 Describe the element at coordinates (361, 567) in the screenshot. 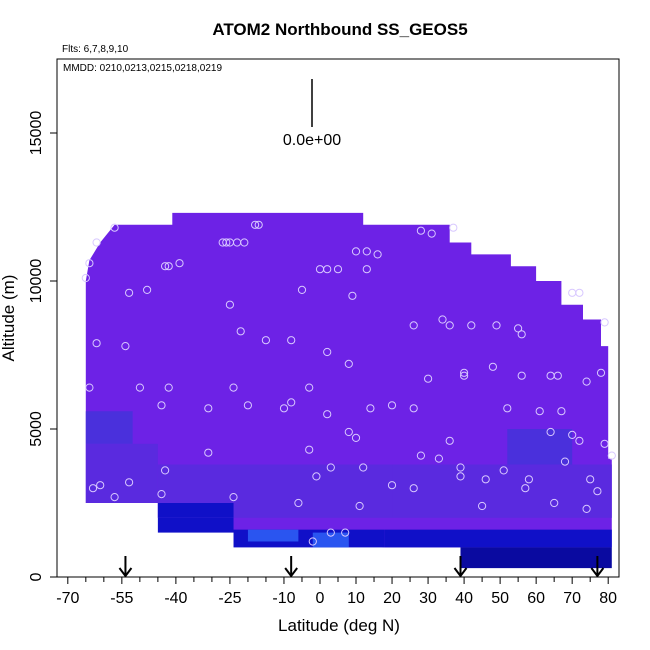

I see `flight-arrows` at that location.